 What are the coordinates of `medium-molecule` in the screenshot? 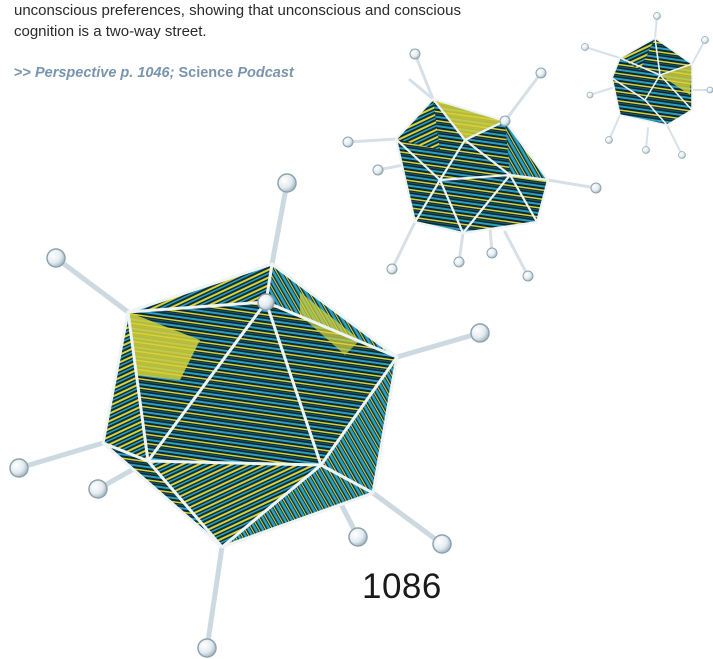 It's located at (472, 165).